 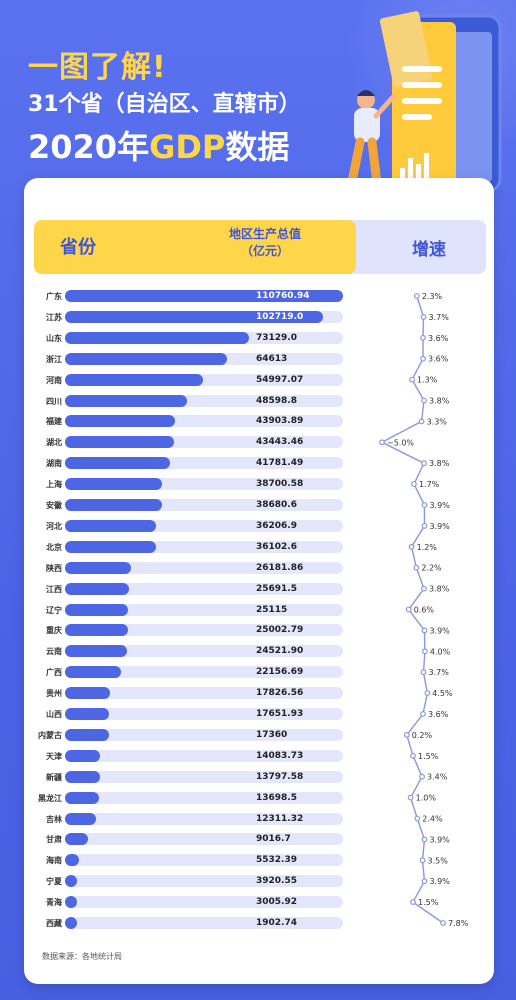 I want to click on main-title-prefix: 2020年, so click(x=89, y=147).